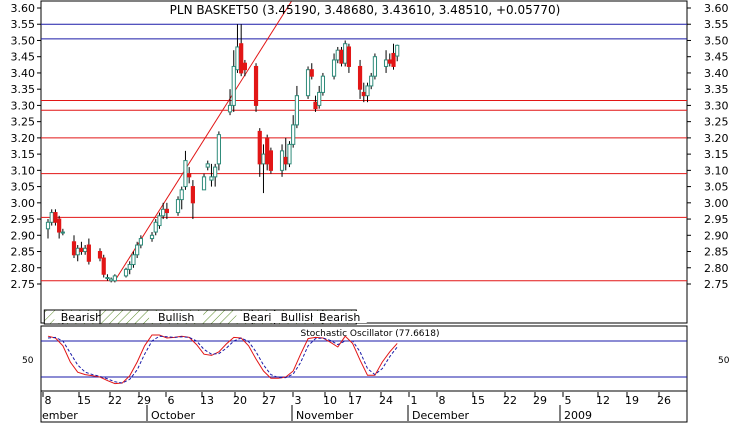 This screenshot has width=732, height=423. Describe the element at coordinates (23, 40) in the screenshot. I see `price-tick-label: 3.50` at that location.